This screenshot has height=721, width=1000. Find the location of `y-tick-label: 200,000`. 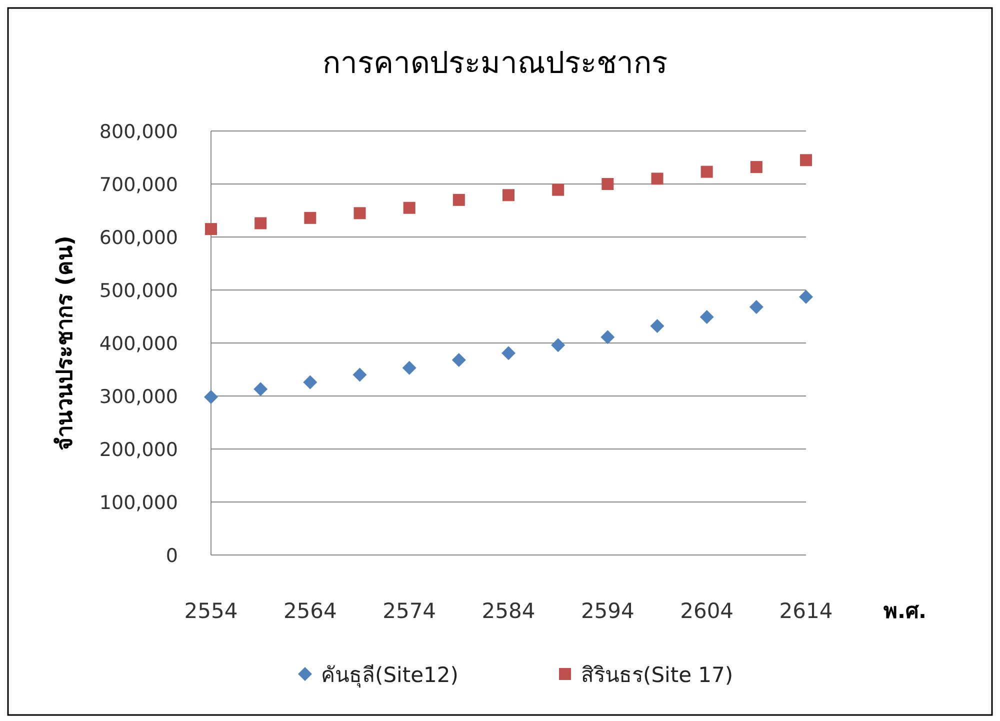

y-tick-label: 200,000 is located at coordinates (138, 450).